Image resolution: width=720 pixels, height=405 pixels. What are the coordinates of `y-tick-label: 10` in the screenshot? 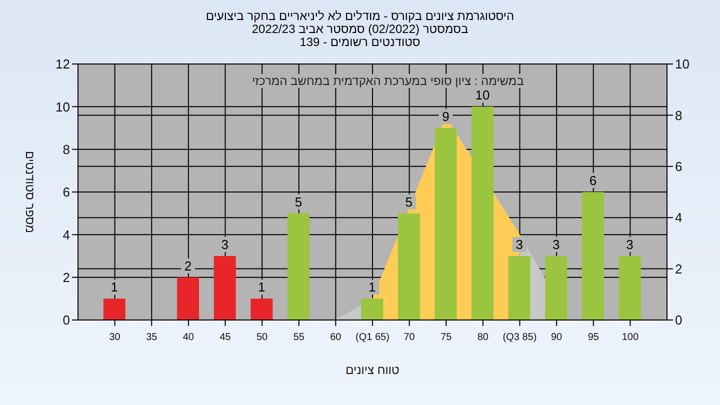 It's located at (63, 106).